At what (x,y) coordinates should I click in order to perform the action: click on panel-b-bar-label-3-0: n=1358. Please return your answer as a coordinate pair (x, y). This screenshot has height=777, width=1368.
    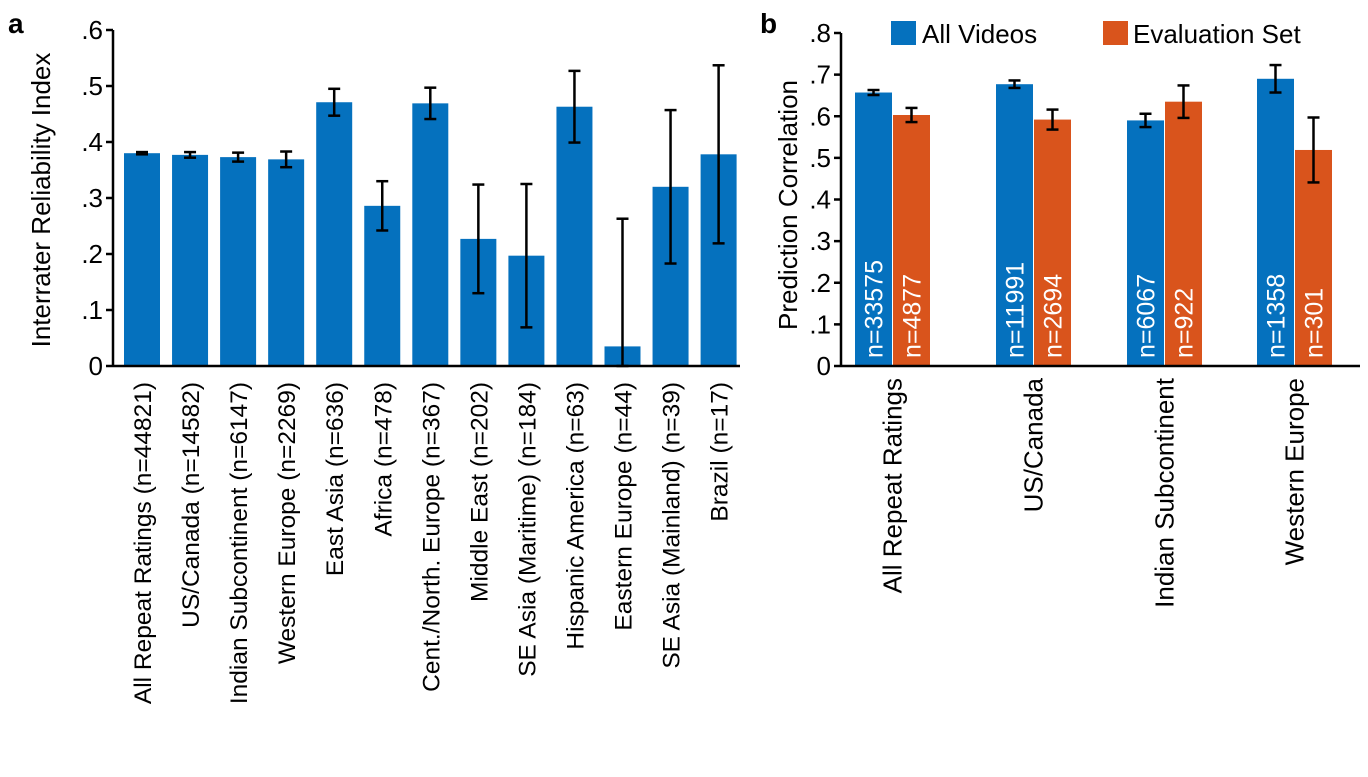
    Looking at the image, I should click on (1277, 316).